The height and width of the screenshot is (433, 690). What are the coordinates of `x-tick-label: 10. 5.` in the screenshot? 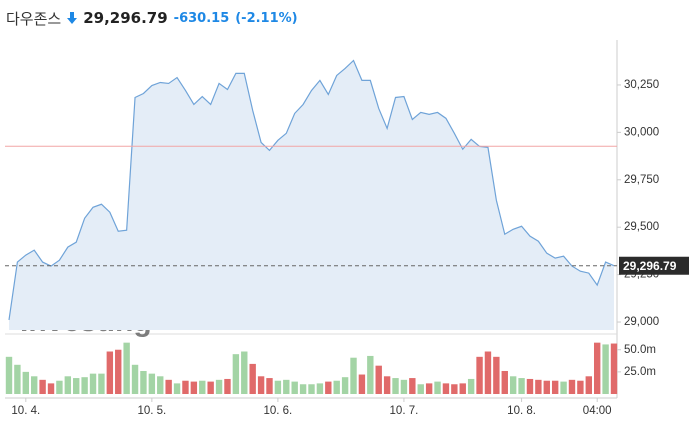 It's located at (151, 411).